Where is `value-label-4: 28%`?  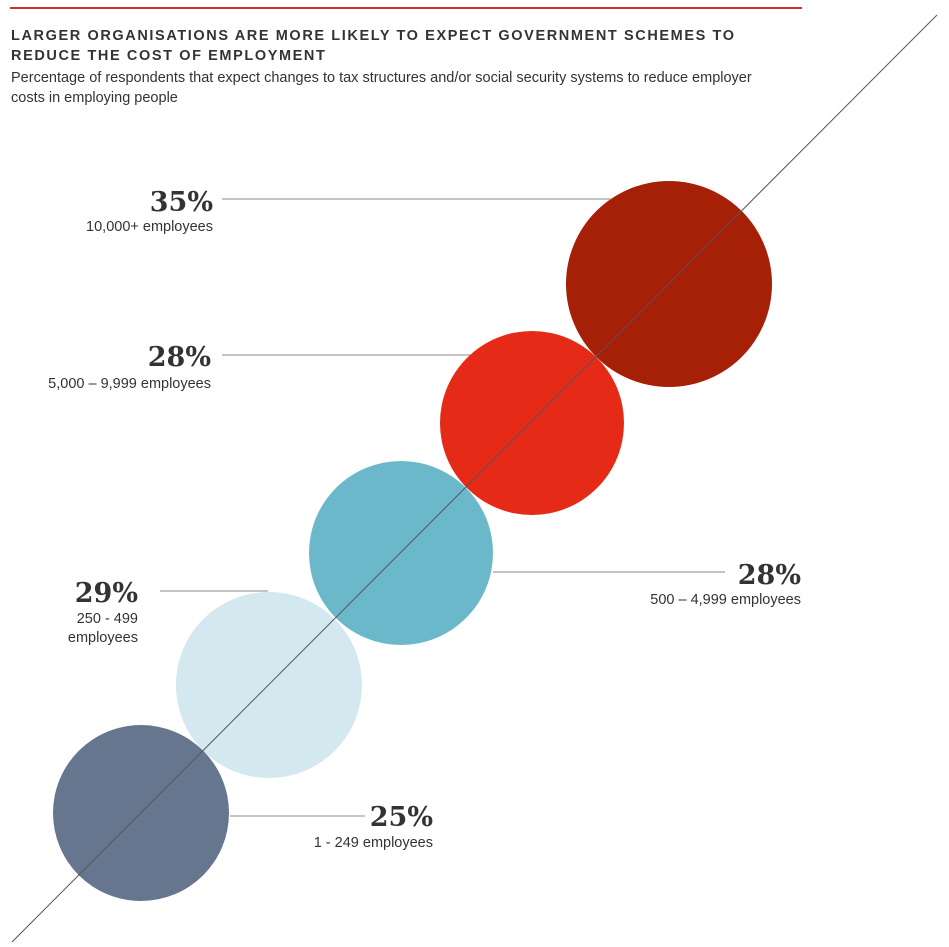
value-label-4: 28% is located at coordinates (179, 357).